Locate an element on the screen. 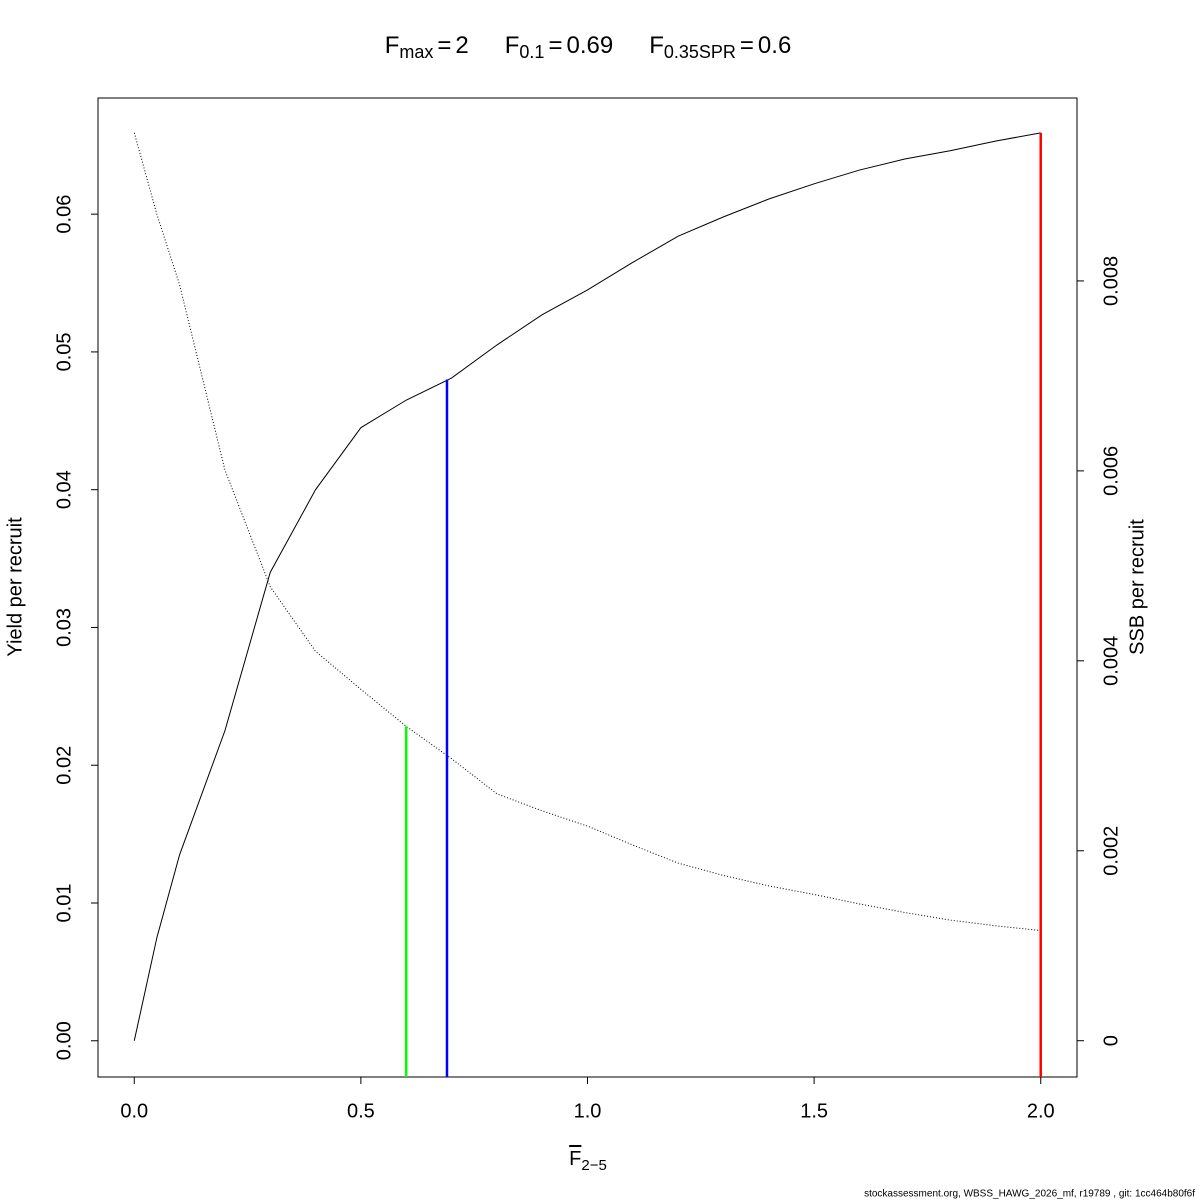 The image size is (1200, 1200). x-tick-label: 1.5 is located at coordinates (814, 1111).